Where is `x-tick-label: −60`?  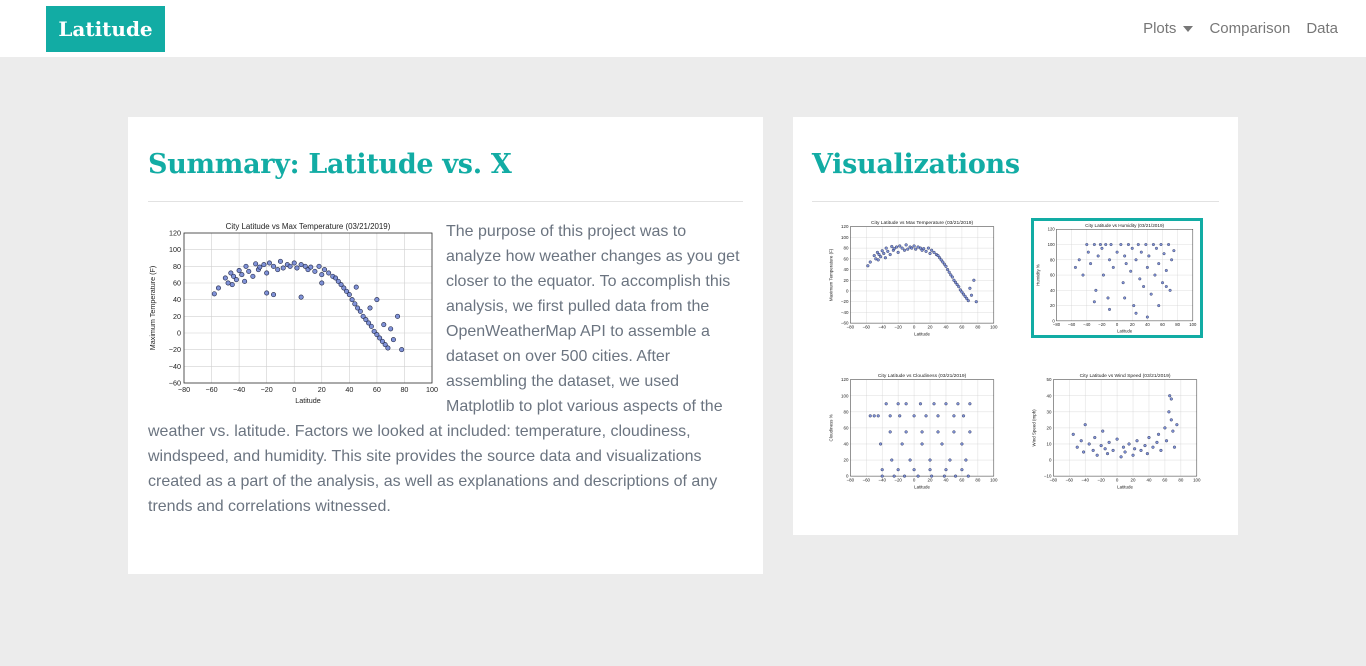
x-tick-label: −60 is located at coordinates (866, 480).